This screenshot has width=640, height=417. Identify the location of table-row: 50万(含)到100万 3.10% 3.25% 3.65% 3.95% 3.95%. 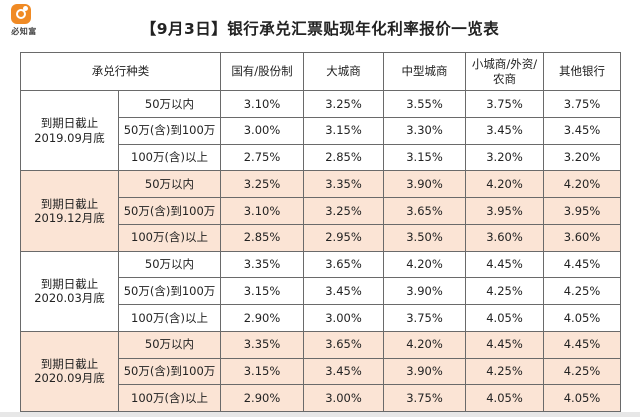
(321, 211).